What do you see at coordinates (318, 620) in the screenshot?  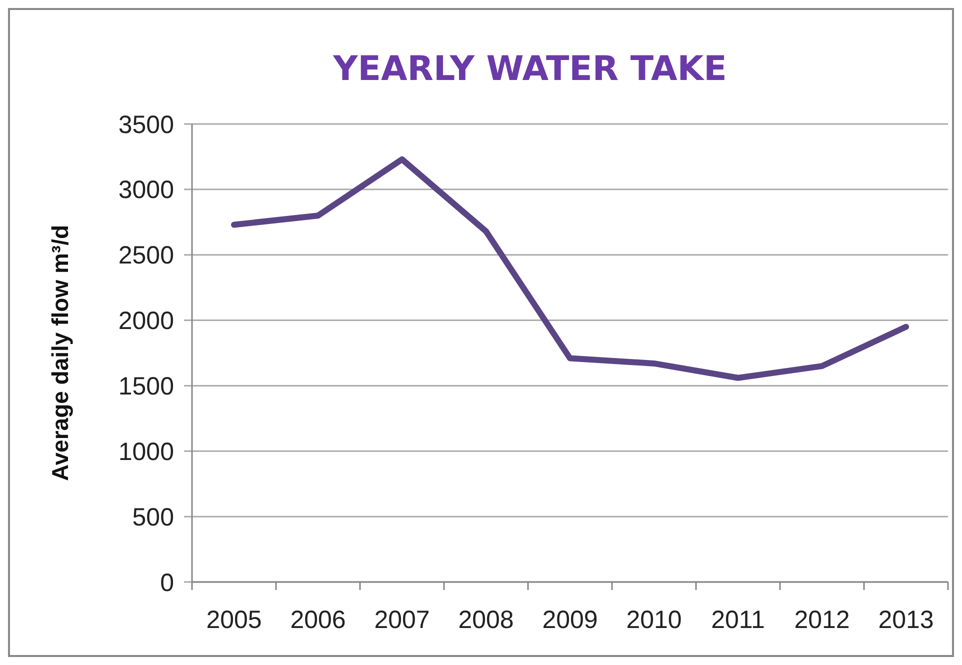 I see `x-tick-label: 2006` at bounding box center [318, 620].